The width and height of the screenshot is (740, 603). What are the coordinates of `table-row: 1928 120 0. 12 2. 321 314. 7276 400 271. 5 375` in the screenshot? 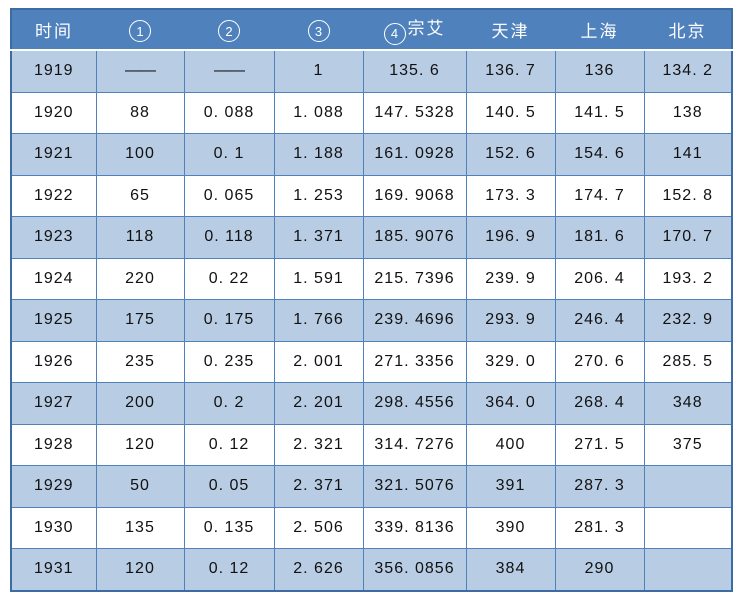 It's located at (371, 444).